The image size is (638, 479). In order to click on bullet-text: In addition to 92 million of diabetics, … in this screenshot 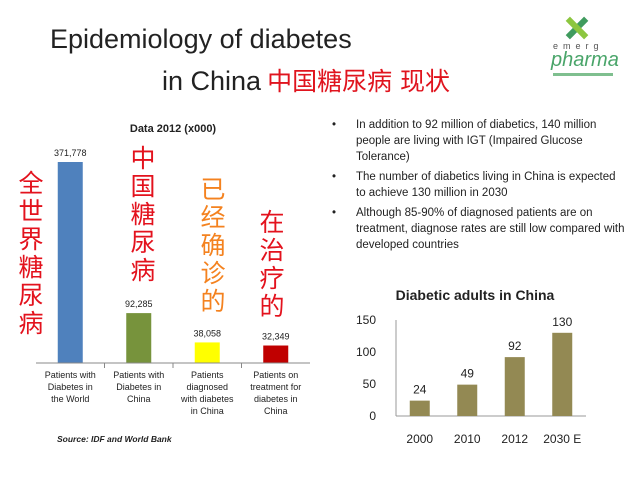, I will do `click(476, 141)`.